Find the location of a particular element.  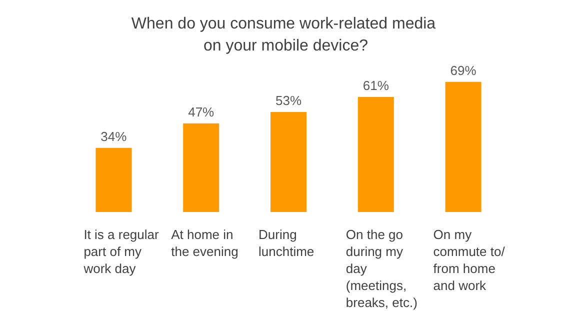

data-label: 53% is located at coordinates (288, 100).